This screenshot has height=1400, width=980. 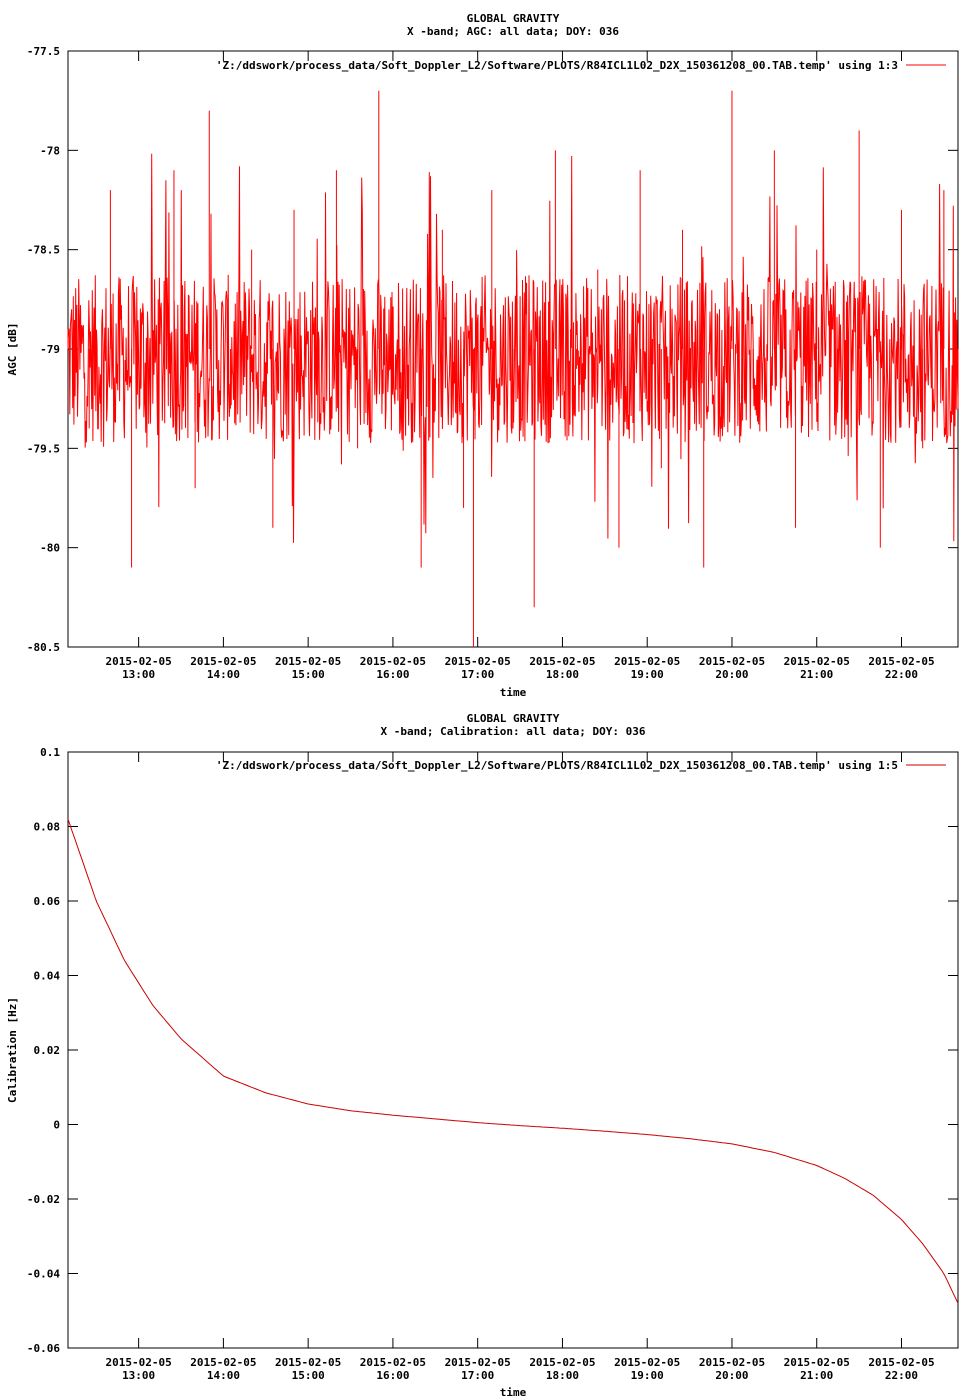 I want to click on y-axis-label: Calibration [Hz], so click(x=12, y=1050).